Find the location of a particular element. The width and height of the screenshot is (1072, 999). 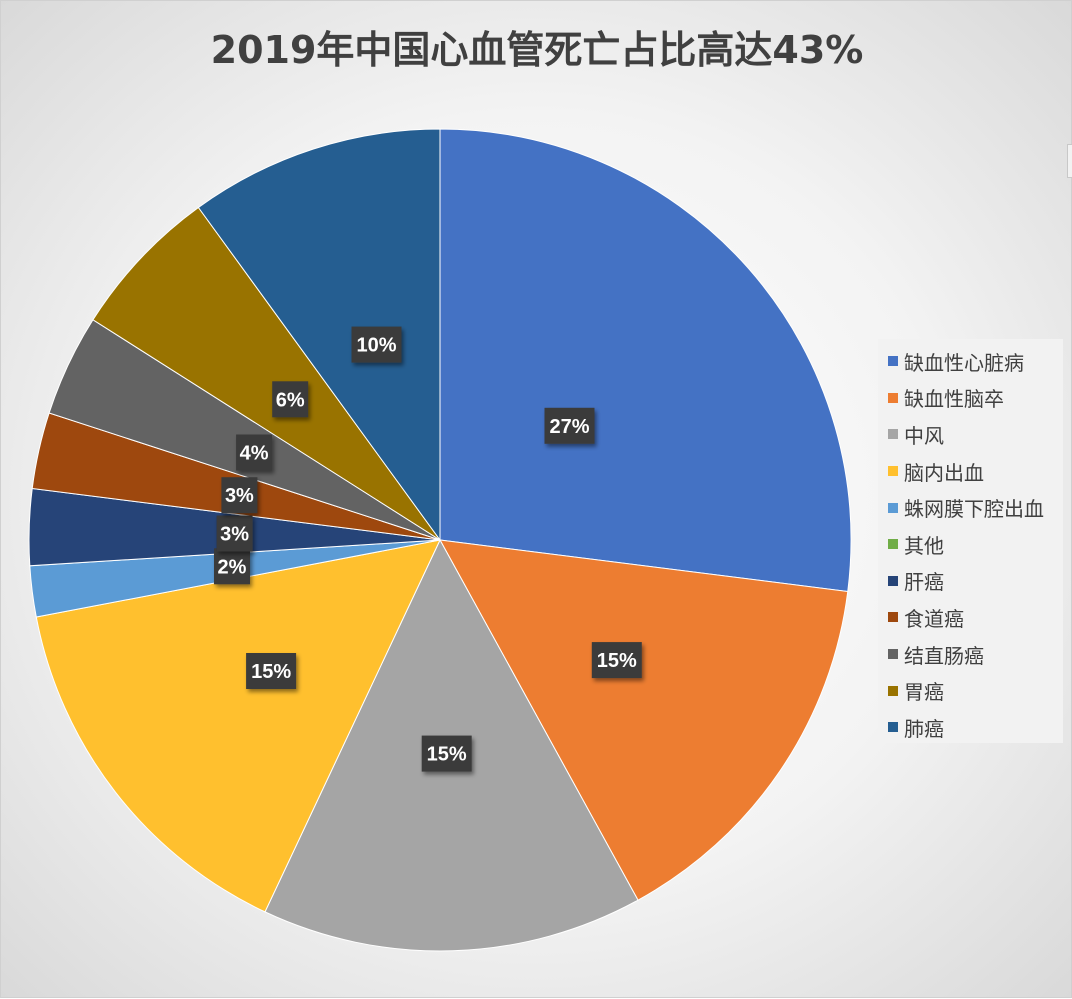

legend-item: 其他 is located at coordinates (970, 544).